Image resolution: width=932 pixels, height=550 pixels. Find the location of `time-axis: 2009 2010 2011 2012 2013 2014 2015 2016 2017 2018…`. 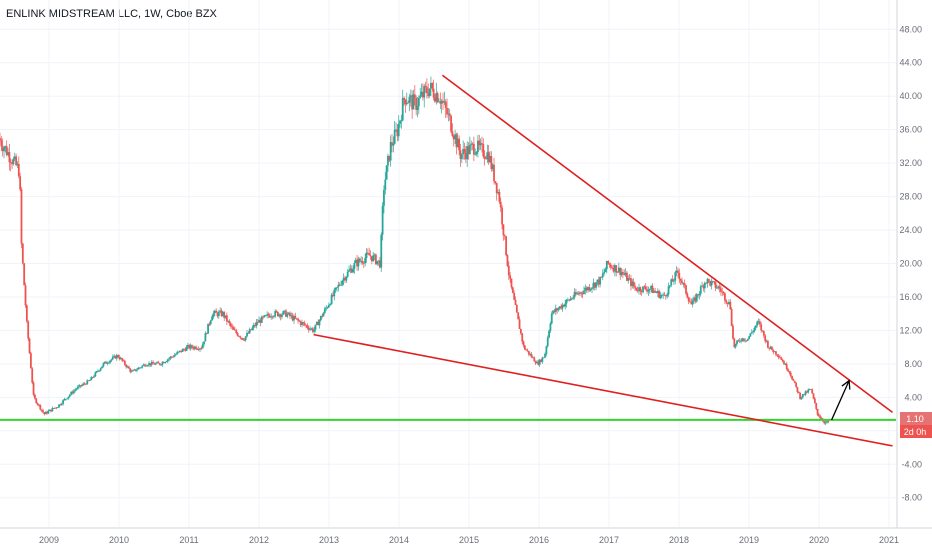

time-axis: 2009 2010 2011 2012 2013 2014 2015 2016 2017 2018… is located at coordinates (469, 540).